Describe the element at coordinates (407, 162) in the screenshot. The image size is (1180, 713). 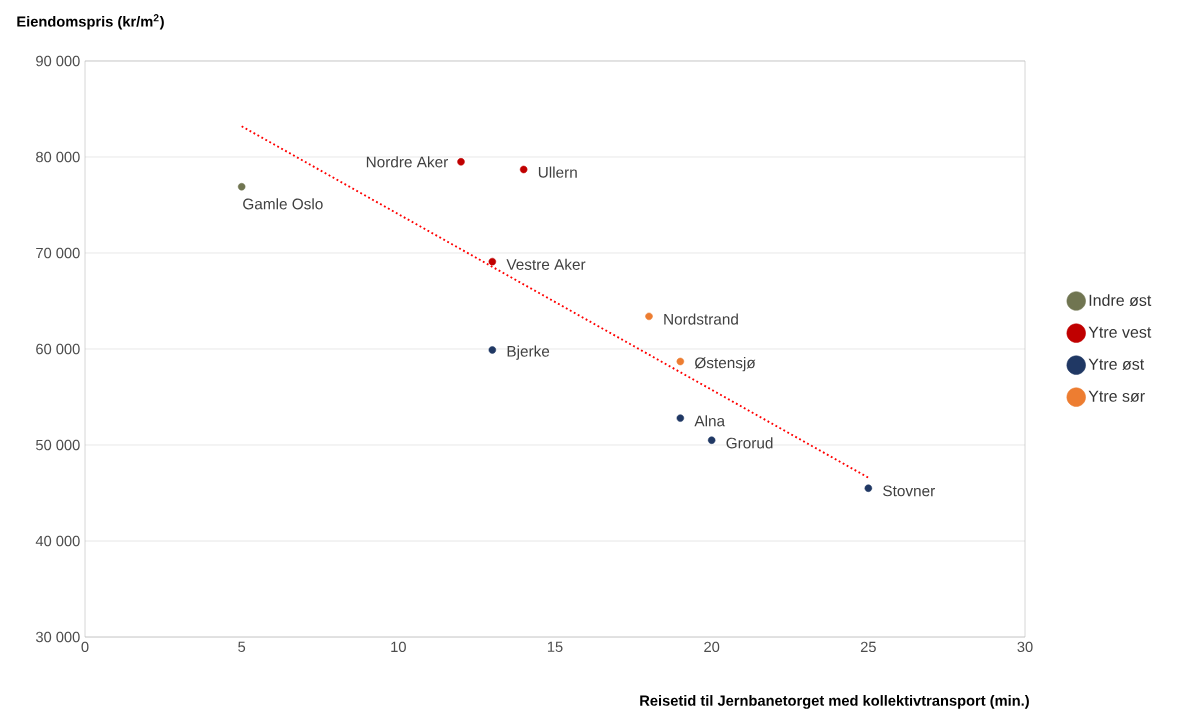
I see `annotation: Nordre Aker` at that location.